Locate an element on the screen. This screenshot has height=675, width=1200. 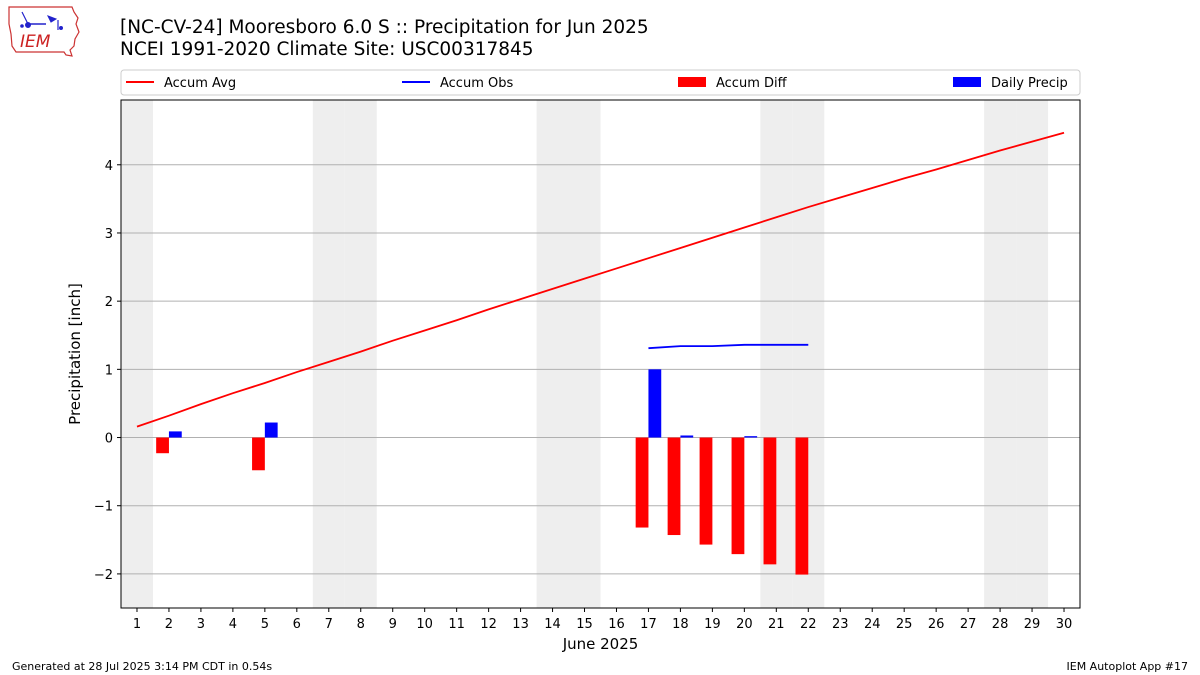
x-tick-label: 4 is located at coordinates (233, 624).